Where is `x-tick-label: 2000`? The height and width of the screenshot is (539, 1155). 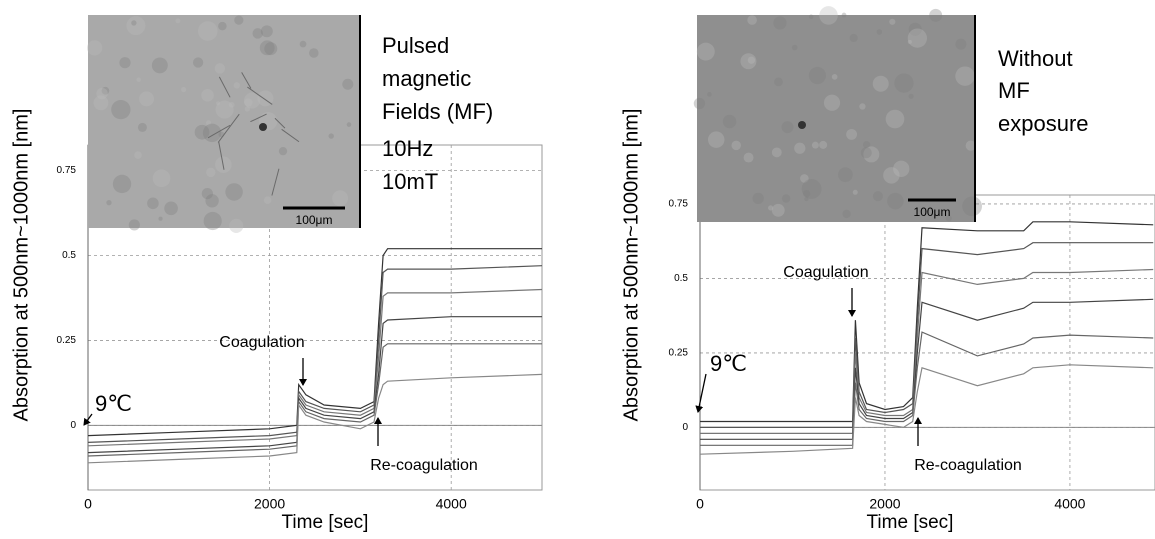
x-tick-label: 2000 is located at coordinates (884, 504).